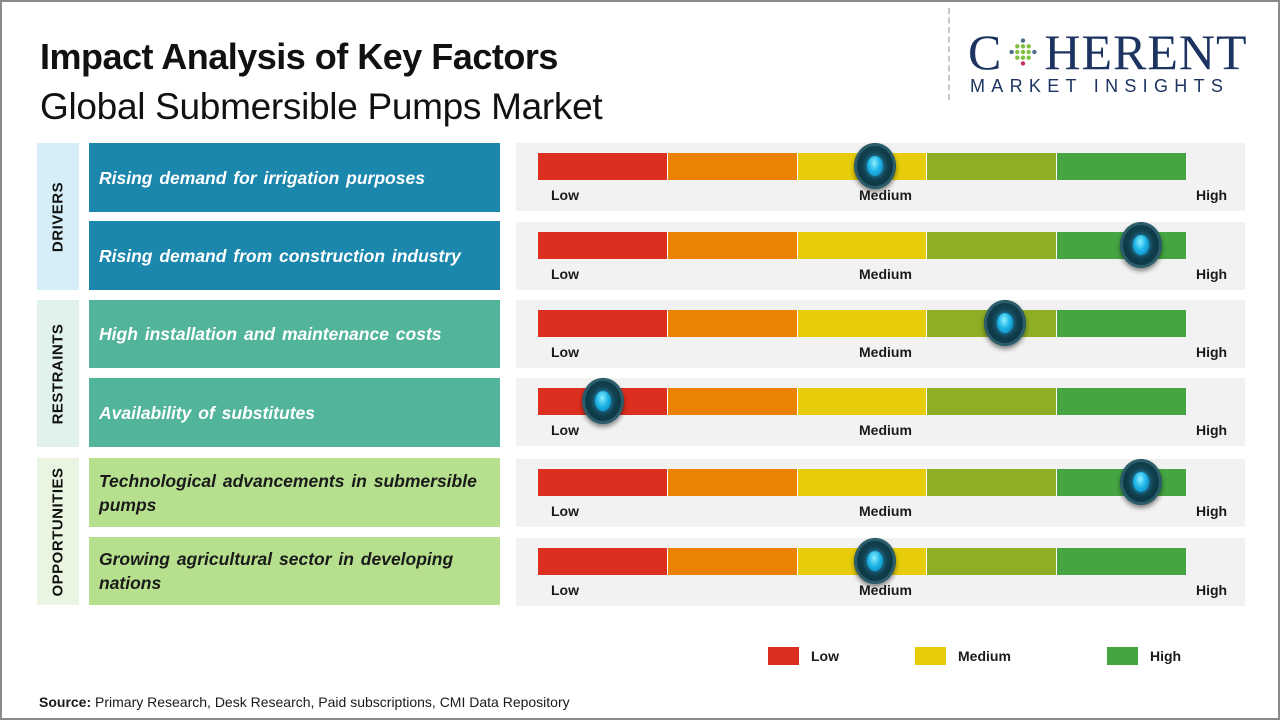  I want to click on legend-swatch-high, so click(1122, 656).